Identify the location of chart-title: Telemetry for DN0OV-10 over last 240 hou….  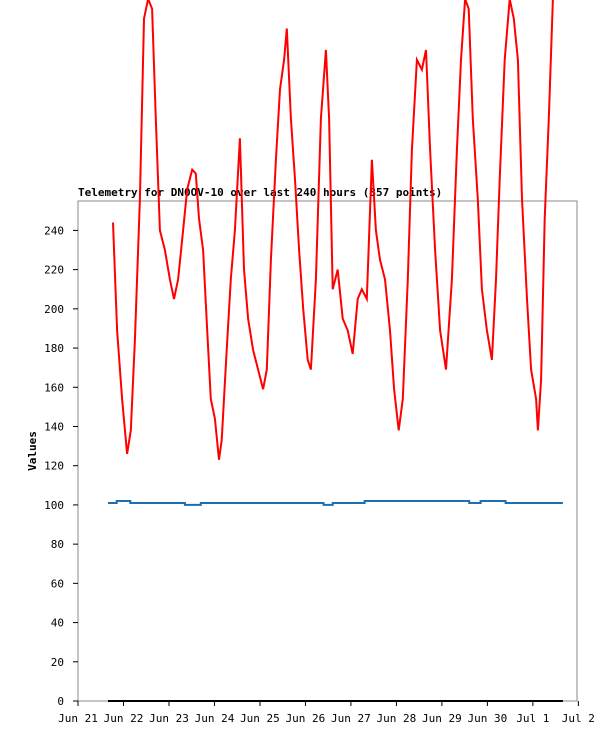
(260, 192).